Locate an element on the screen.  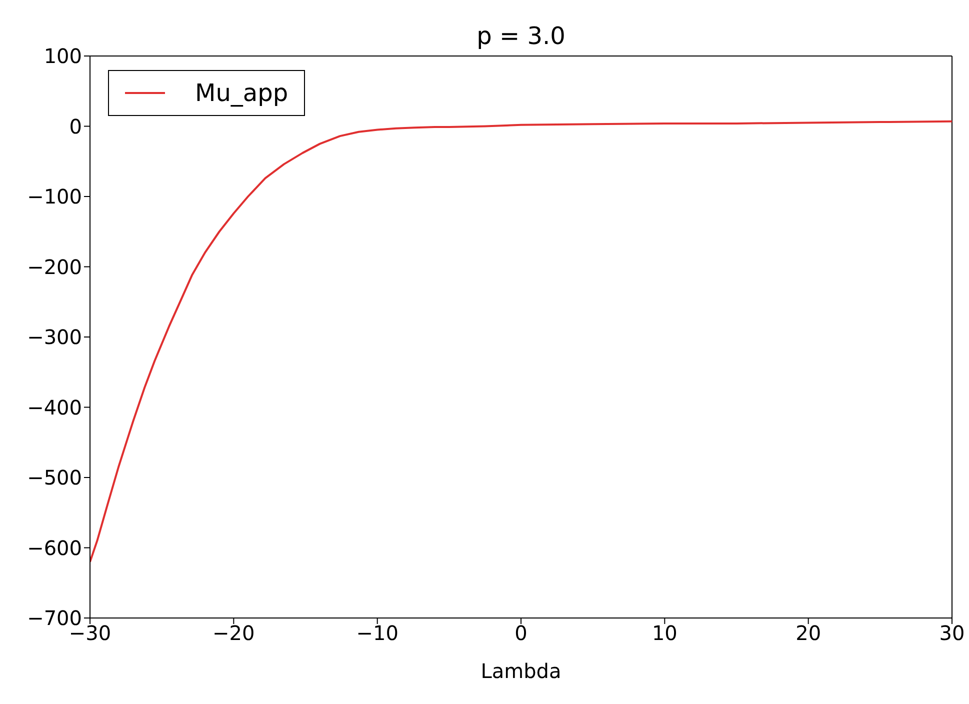
y-tick-label: −500 is located at coordinates (54, 478).